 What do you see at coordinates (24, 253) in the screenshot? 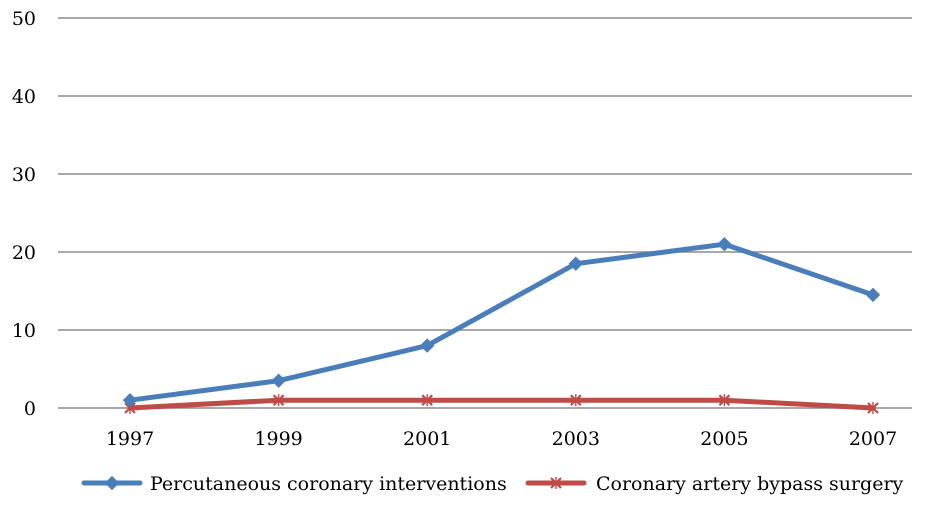
I see `y-tick-label: 20` at bounding box center [24, 253].